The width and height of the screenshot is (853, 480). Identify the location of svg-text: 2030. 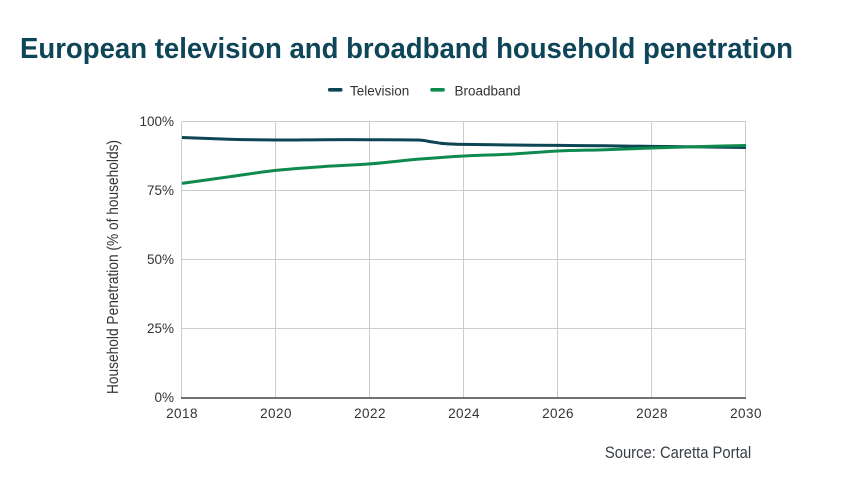
(746, 413).